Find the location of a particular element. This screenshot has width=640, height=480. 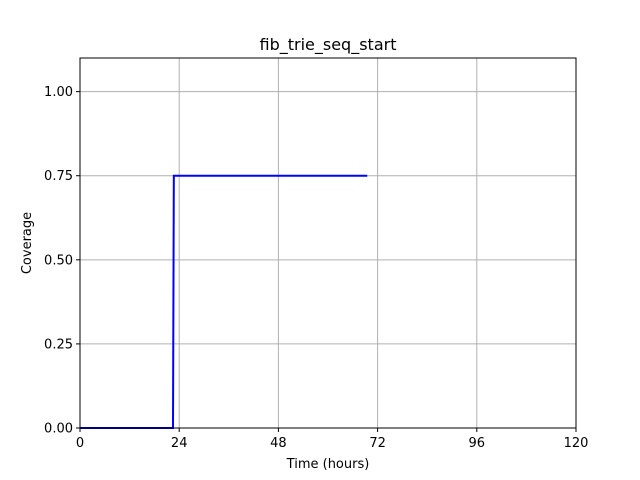

y-tick-label: 0.25 is located at coordinates (58, 344).